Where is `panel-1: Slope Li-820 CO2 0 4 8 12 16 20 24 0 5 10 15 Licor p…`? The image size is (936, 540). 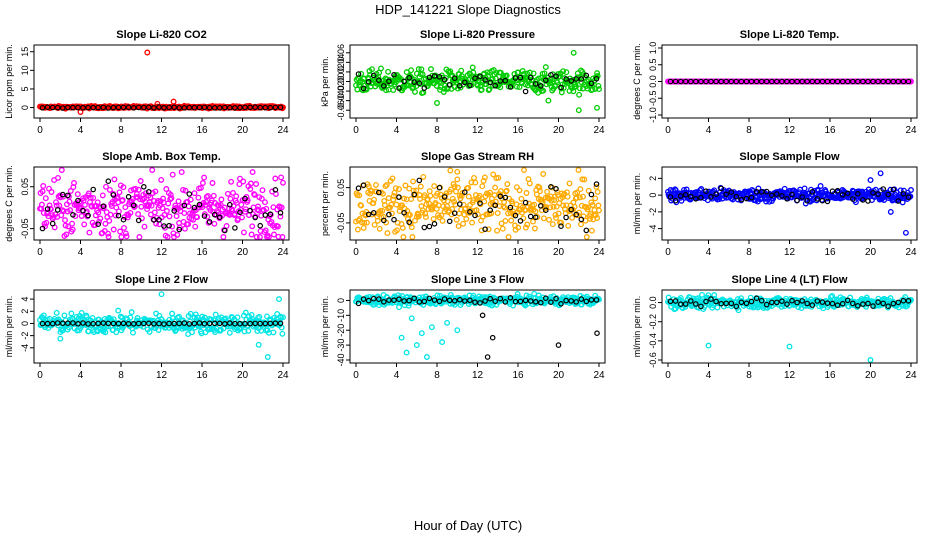 panel-1: Slope Li-820 CO2 0 4 8 12 16 20 24 0 5 10 15 Licor p… is located at coordinates (147, 82).